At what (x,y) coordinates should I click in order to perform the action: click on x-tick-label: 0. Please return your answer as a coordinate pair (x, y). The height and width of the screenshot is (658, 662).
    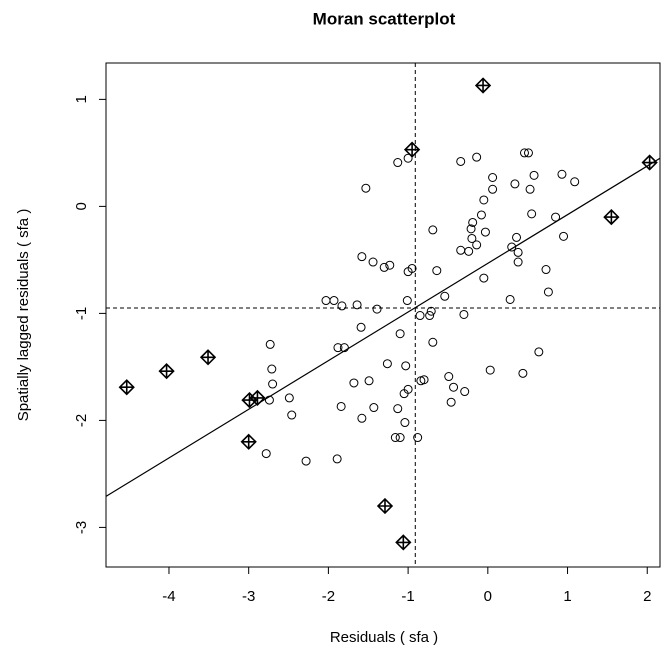
    Looking at the image, I should click on (488, 596).